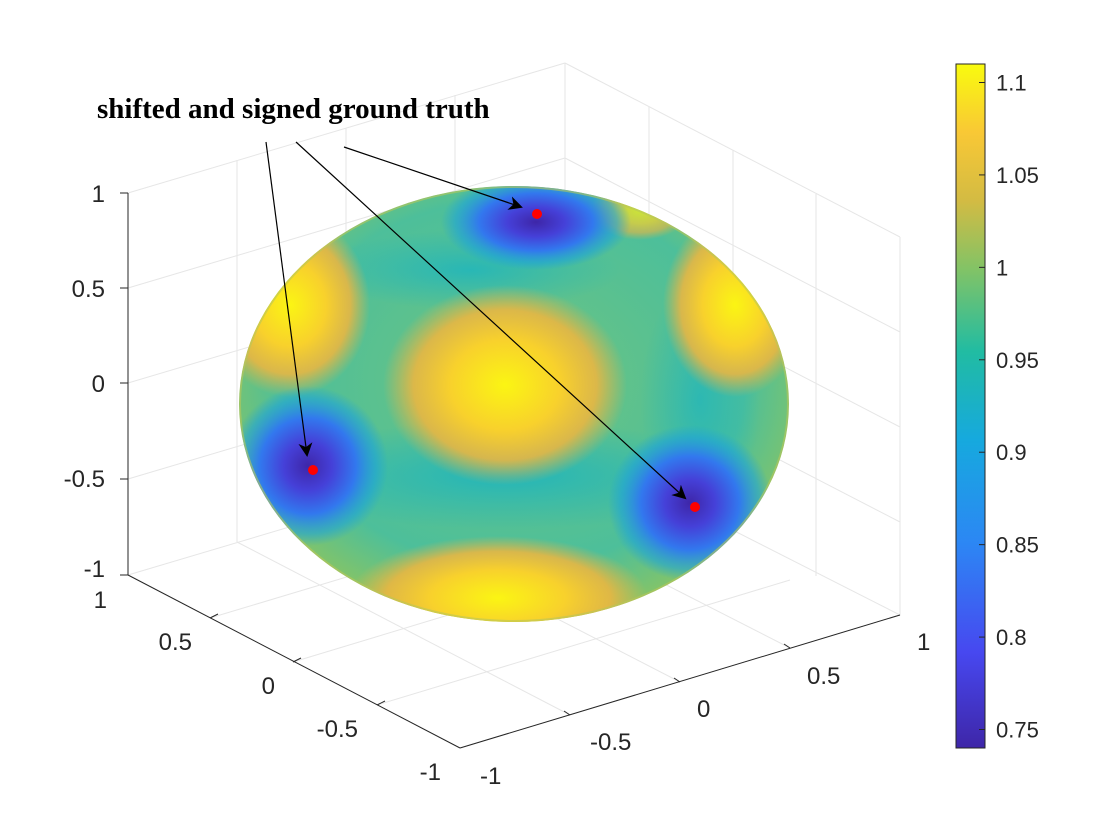 This screenshot has width=1120, height=840. Describe the element at coordinates (1009, 406) in the screenshot. I see `colorbar-ticks: 0.75 0.8 0.85 0.9 0.95 1 1.05 1.1` at that location.